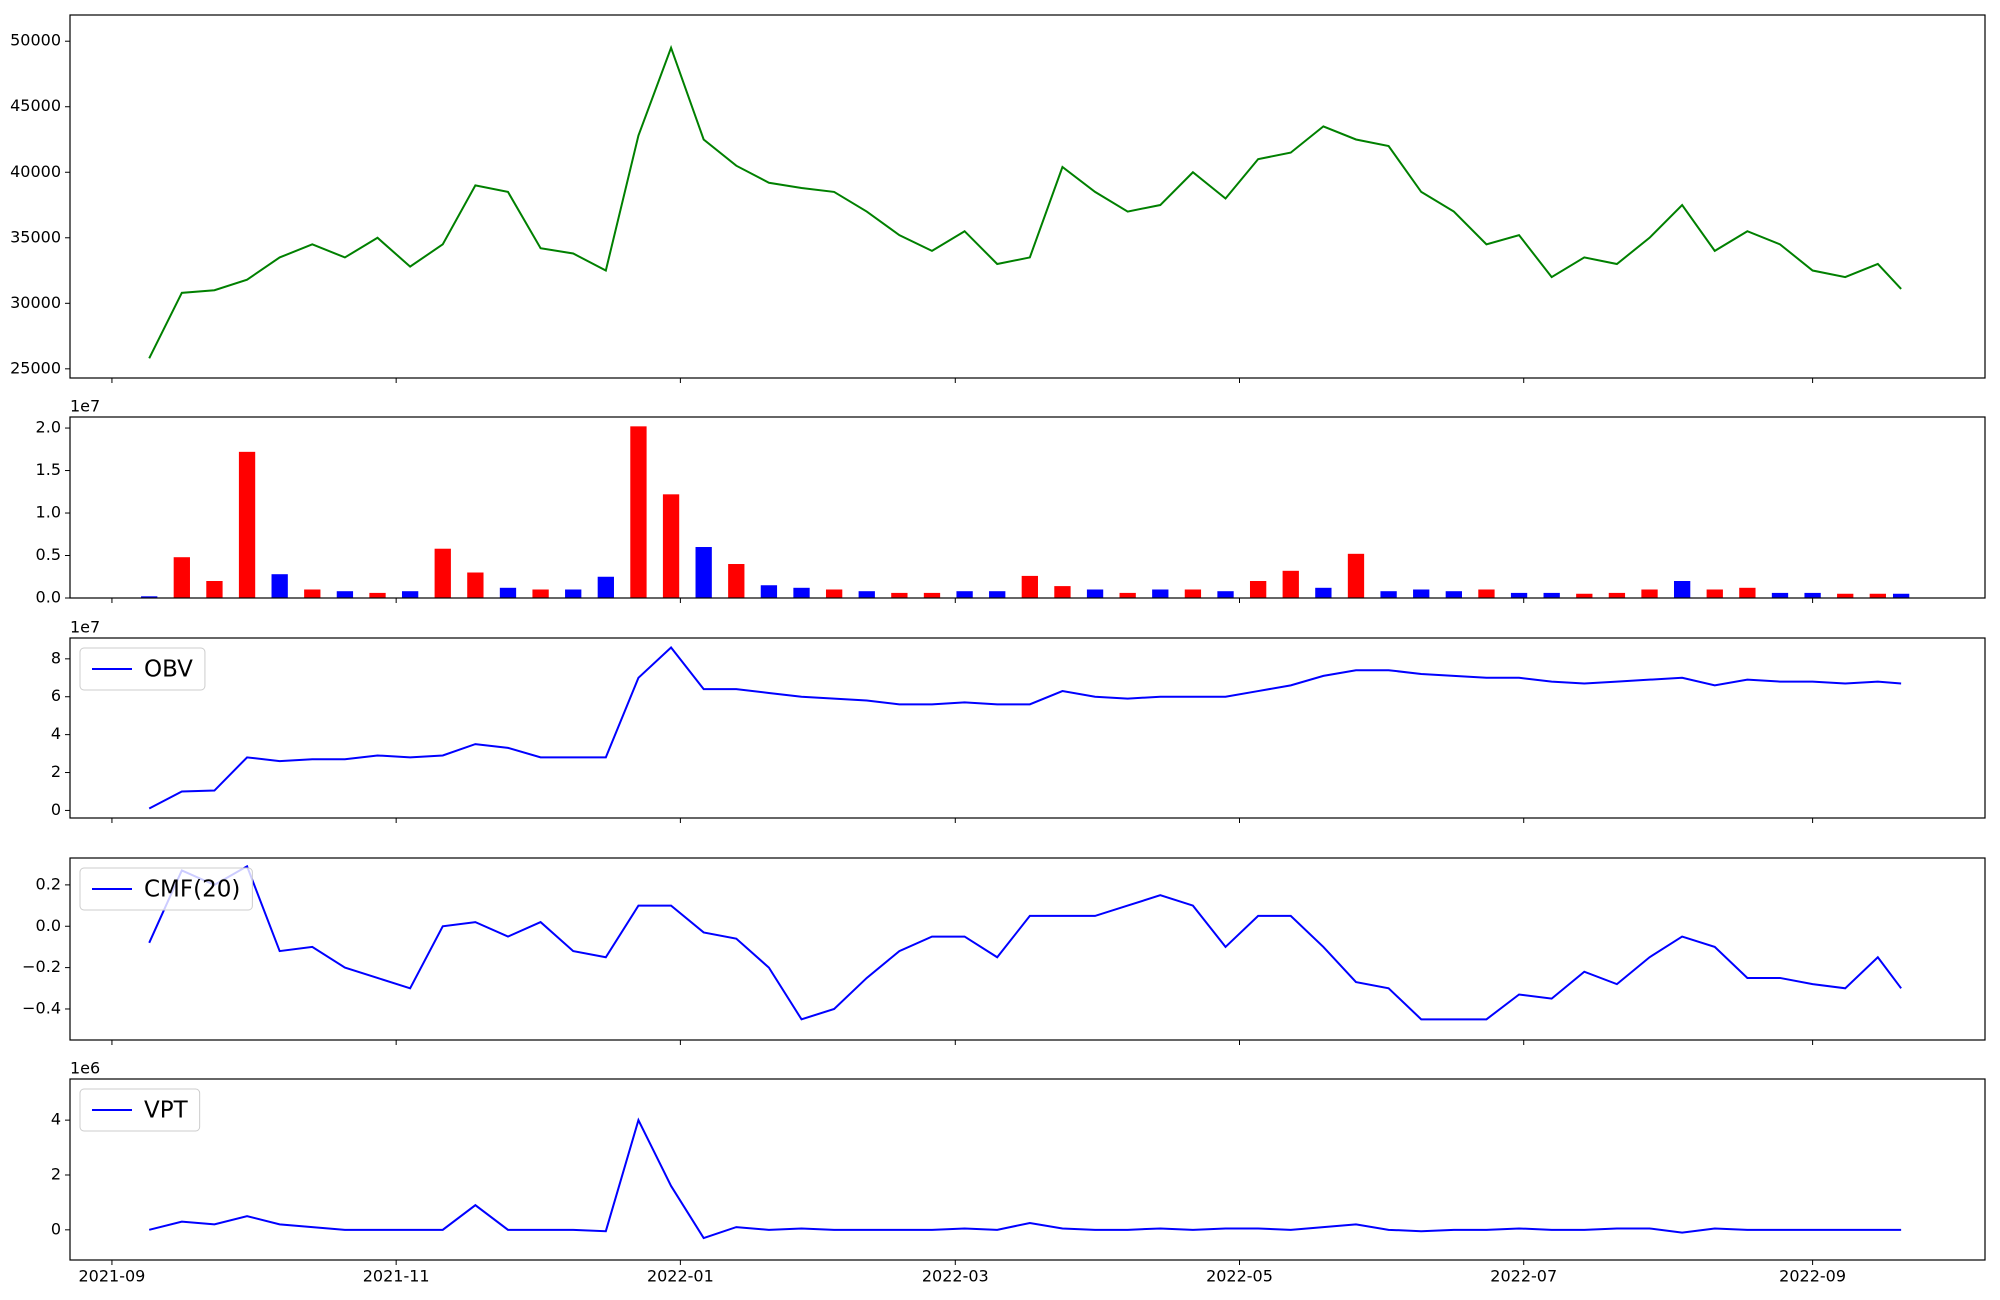  I want to click on y-tick-label: 30000, so click(35, 302).